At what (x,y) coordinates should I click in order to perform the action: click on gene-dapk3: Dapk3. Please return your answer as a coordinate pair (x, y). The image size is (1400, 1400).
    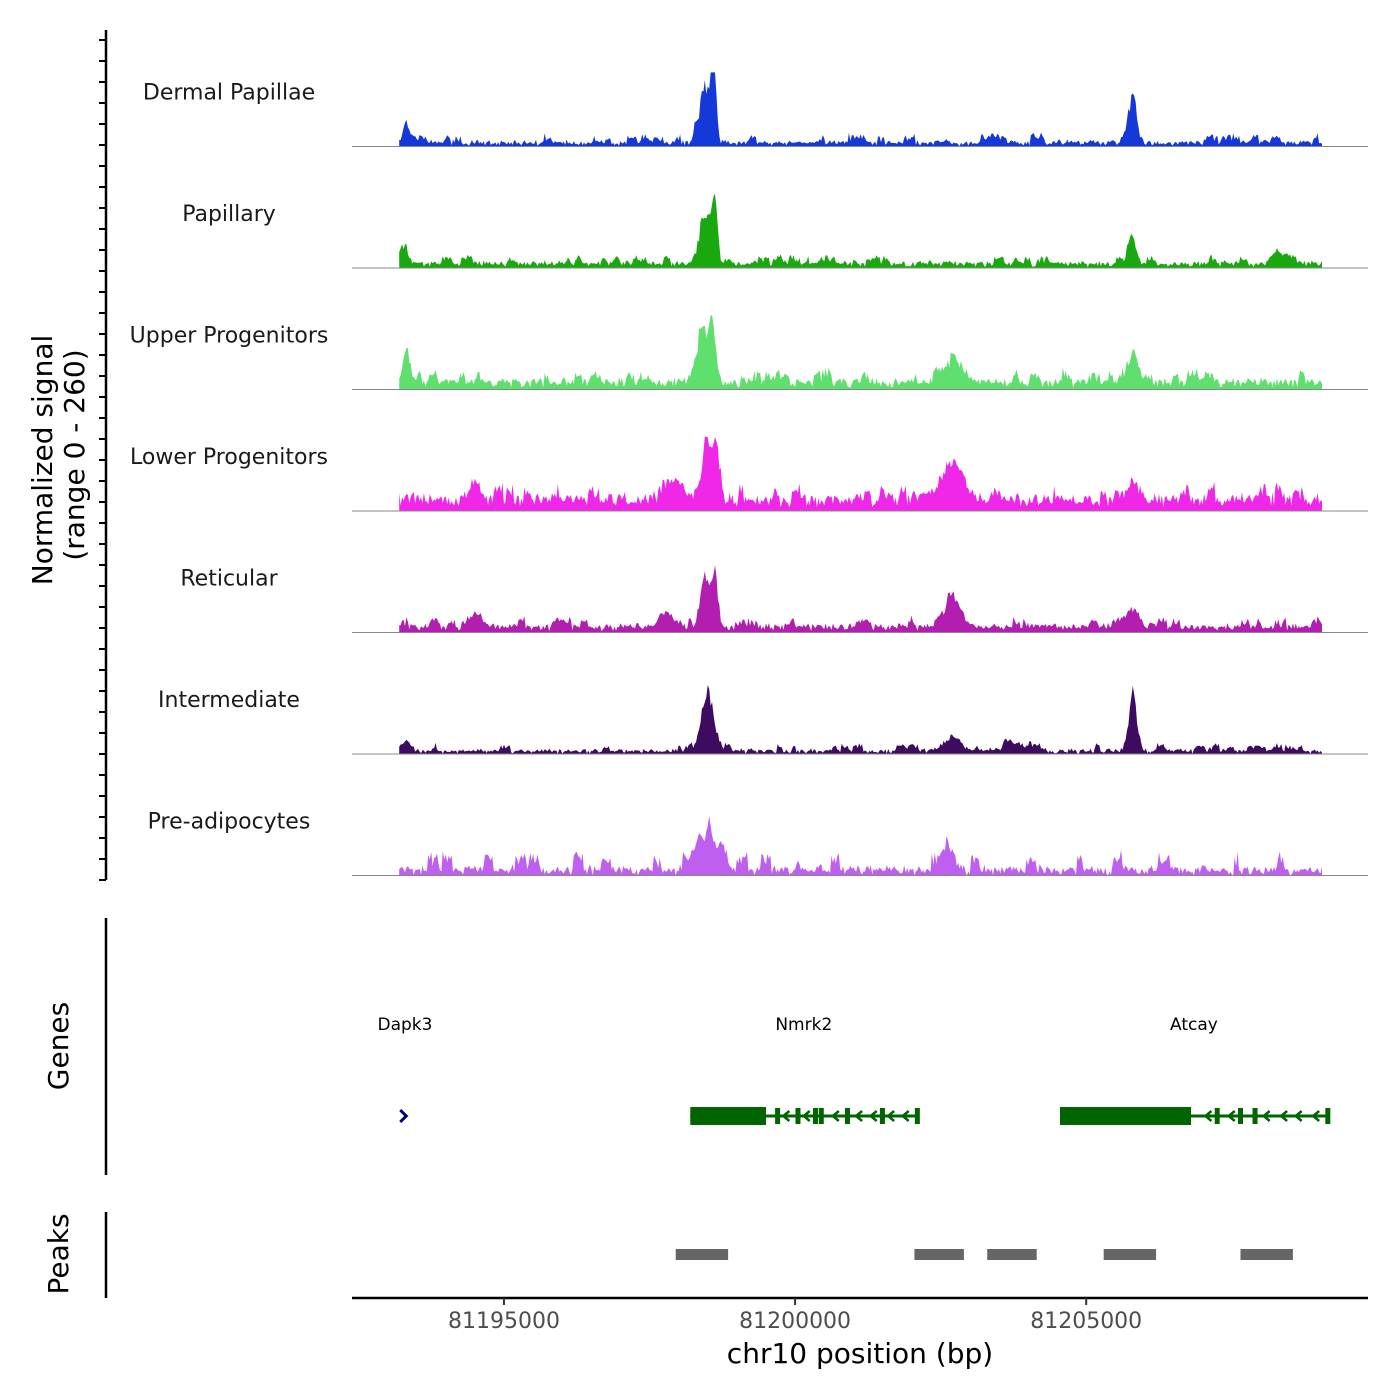
    Looking at the image, I should click on (404, 1069).